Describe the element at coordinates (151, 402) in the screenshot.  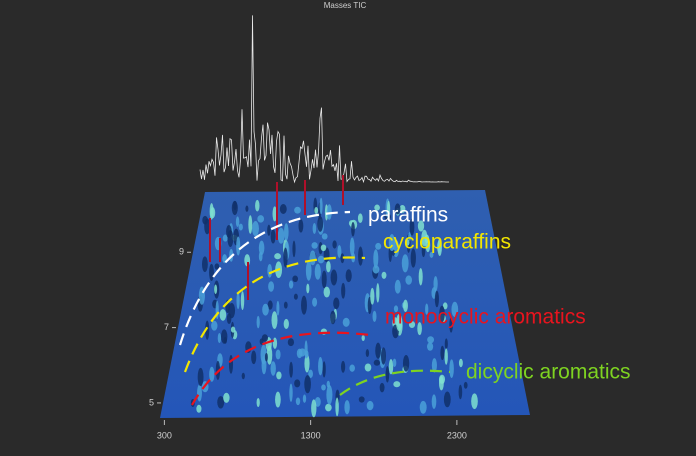
I see `y-tick-label: 5` at that location.